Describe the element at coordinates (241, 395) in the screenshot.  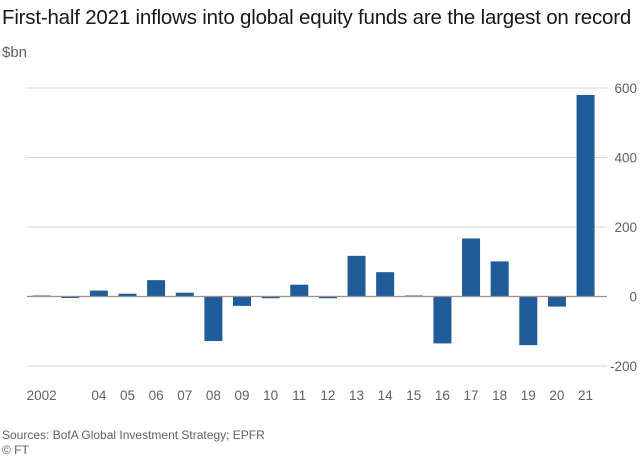
I see `x-tick-label: 09` at that location.